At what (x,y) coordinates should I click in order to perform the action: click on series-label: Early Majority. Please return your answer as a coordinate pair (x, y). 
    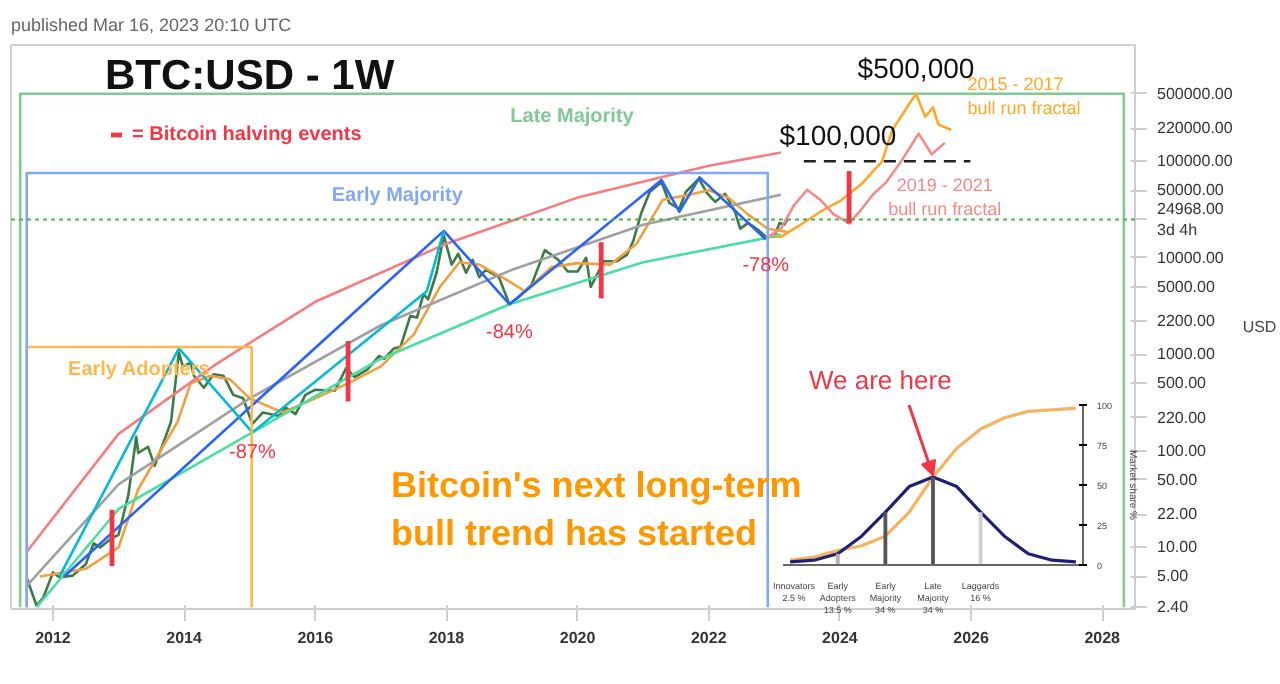
    Looking at the image, I should click on (397, 196).